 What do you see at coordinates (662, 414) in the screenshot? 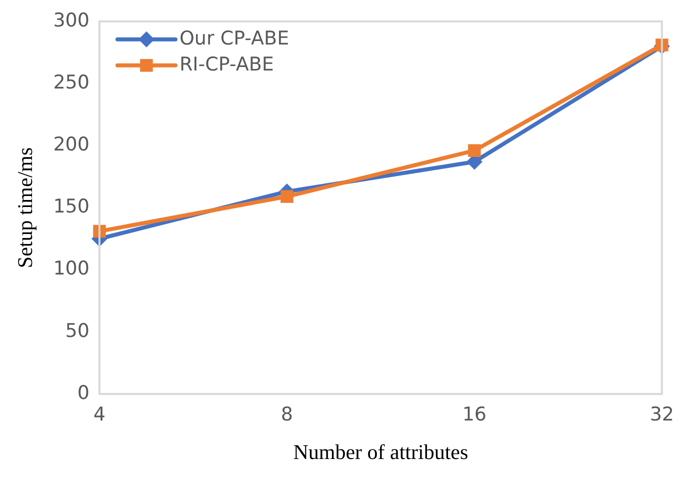
I see `x-tick-label: 32` at bounding box center [662, 414].